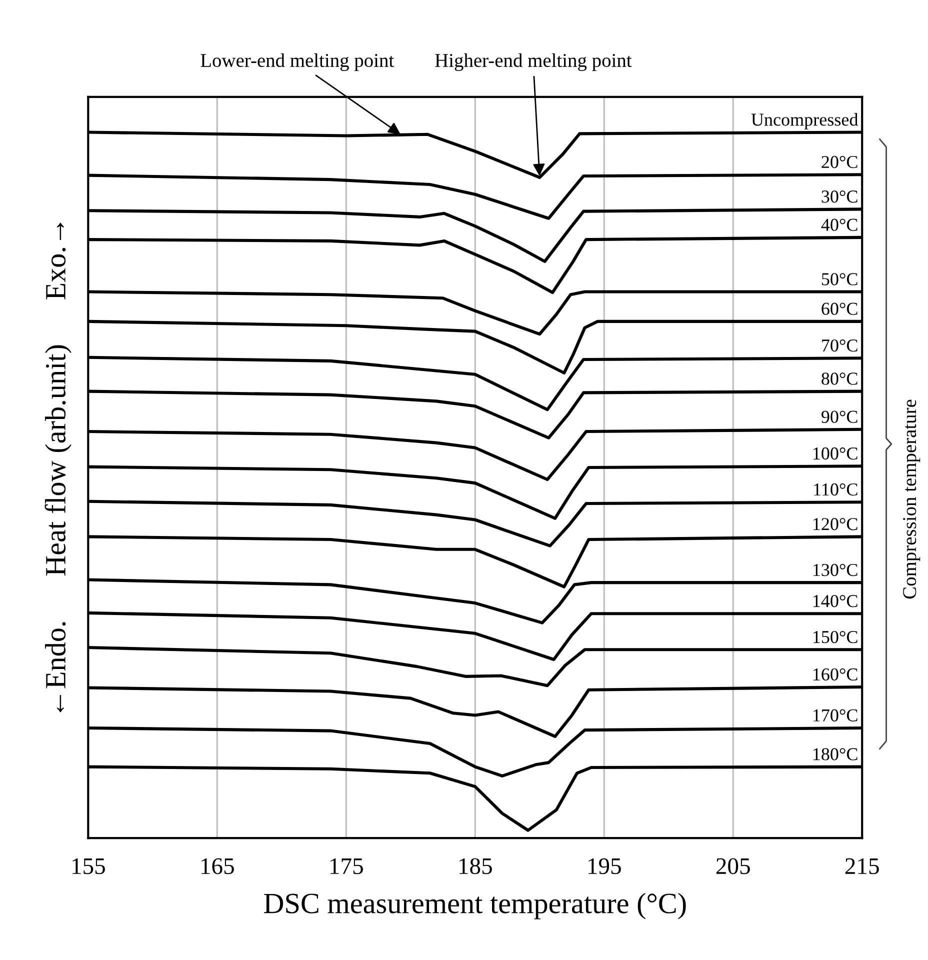 The image size is (928, 960). What do you see at coordinates (835, 601) in the screenshot?
I see `series-label: 140°C` at bounding box center [835, 601].